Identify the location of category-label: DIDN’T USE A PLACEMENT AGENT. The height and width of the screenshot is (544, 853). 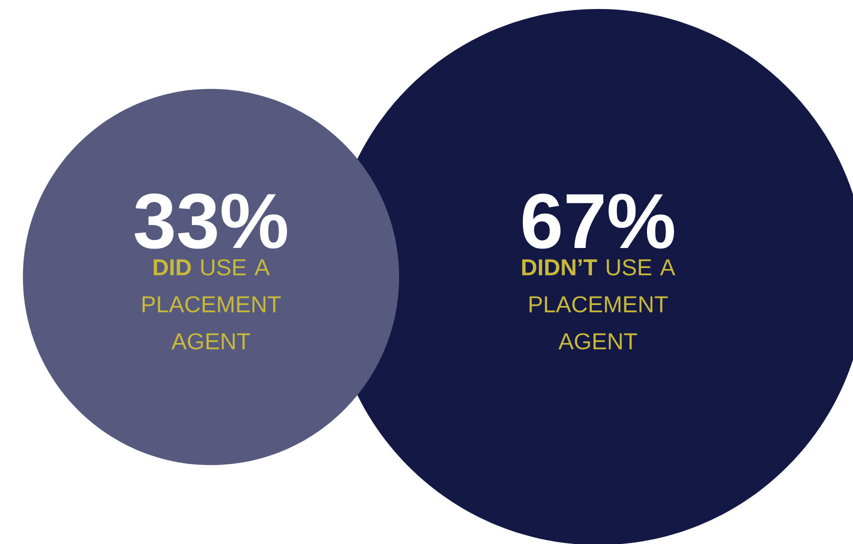
(599, 304).